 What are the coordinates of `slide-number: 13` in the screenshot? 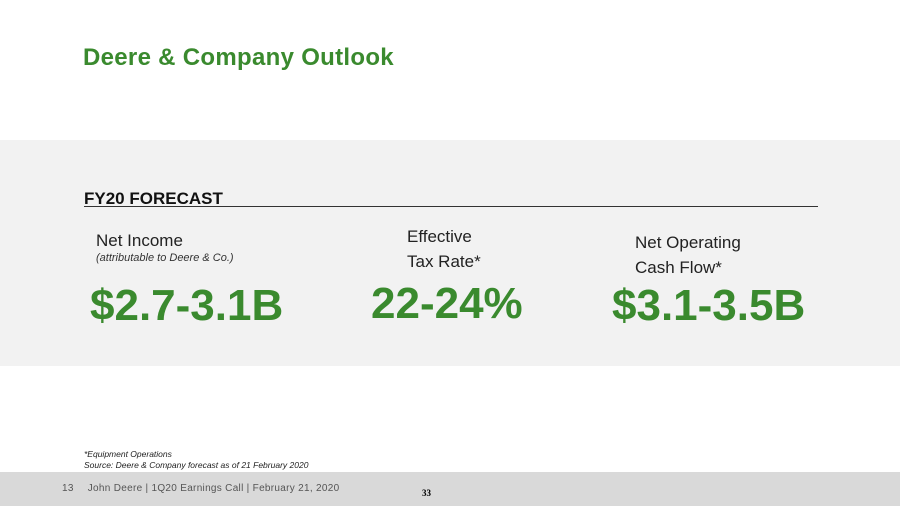 It's located at (68, 488).